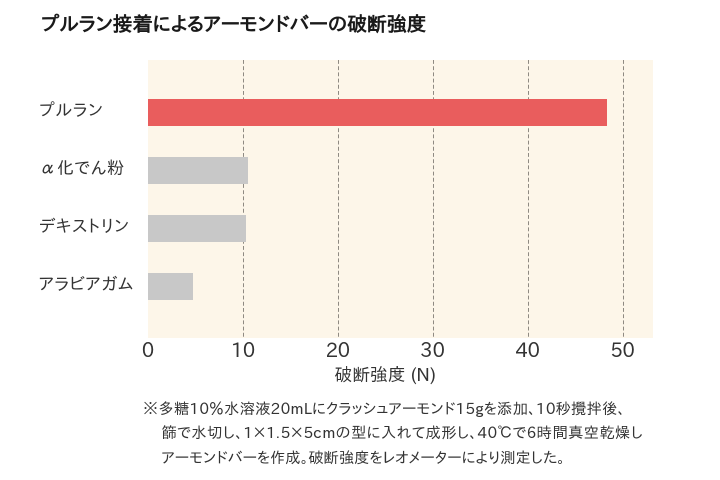  Describe the element at coordinates (378, 112) in the screenshot. I see `bar-プルラン` at that location.